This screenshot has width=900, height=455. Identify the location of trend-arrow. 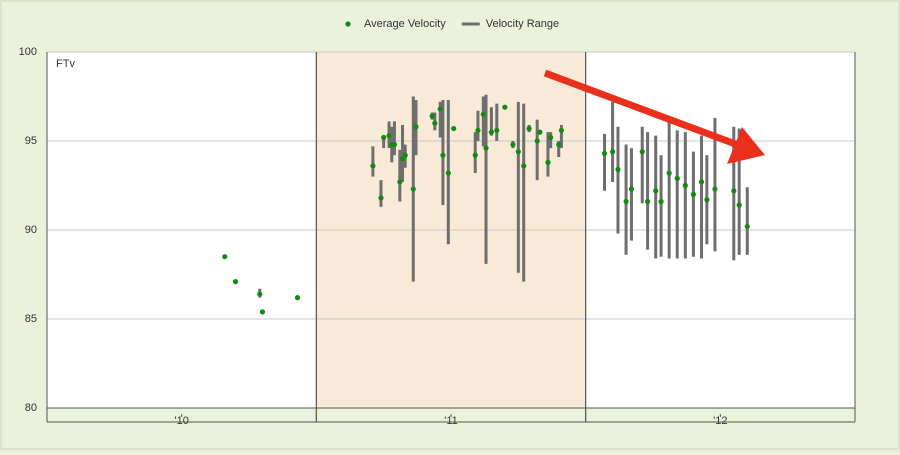
(654, 116).